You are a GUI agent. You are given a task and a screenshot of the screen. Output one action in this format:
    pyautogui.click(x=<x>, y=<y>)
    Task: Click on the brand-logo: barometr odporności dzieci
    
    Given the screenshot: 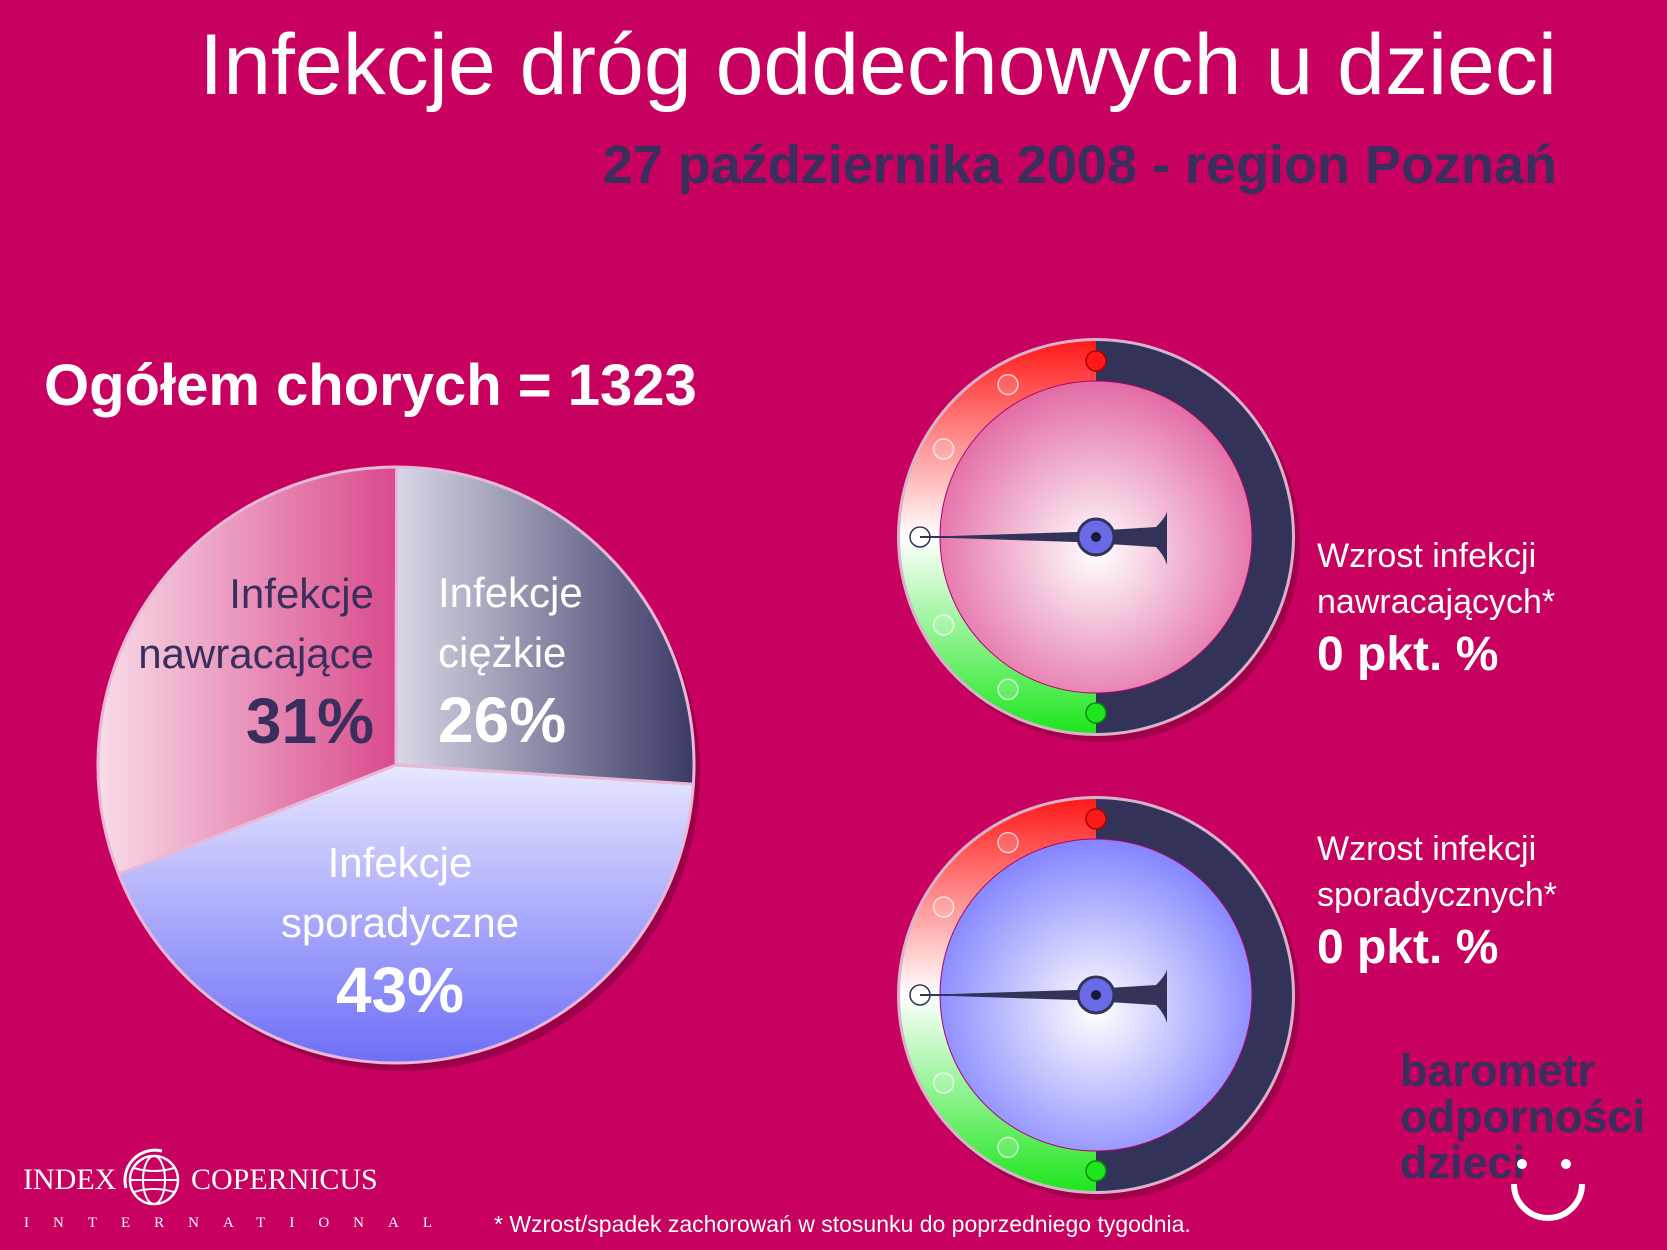 What is the action you would take?
    pyautogui.click(x=1522, y=1117)
    